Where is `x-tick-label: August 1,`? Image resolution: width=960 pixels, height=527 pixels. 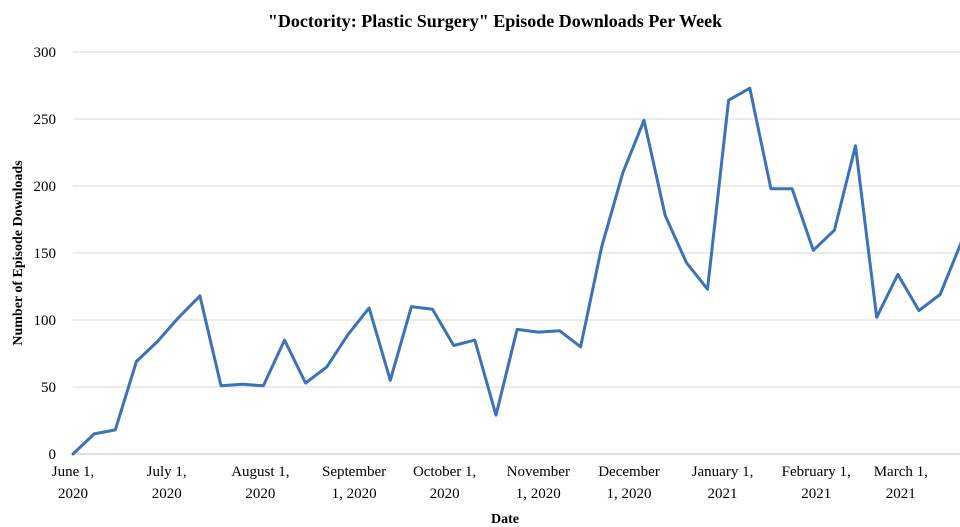 x-tick-label: August 1, is located at coordinates (260, 472).